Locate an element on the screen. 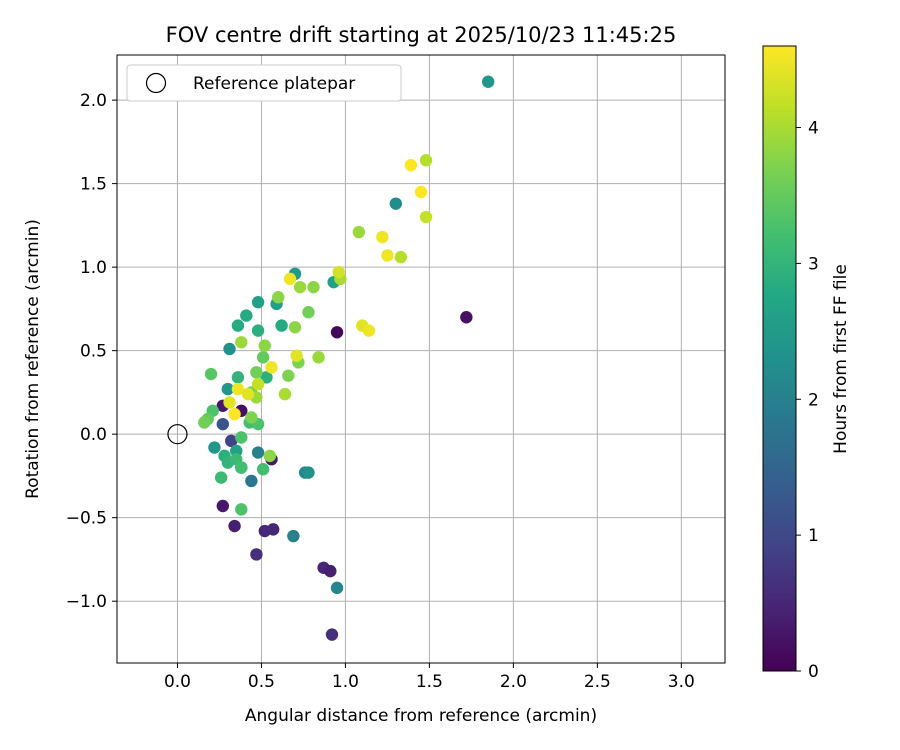  legend-box is located at coordinates (264, 83).